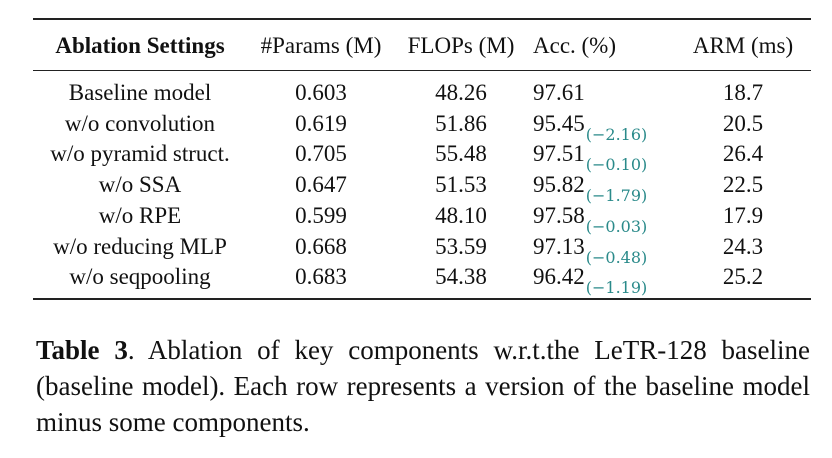  I want to click on accuracy-value: 97.61, so click(559, 92).